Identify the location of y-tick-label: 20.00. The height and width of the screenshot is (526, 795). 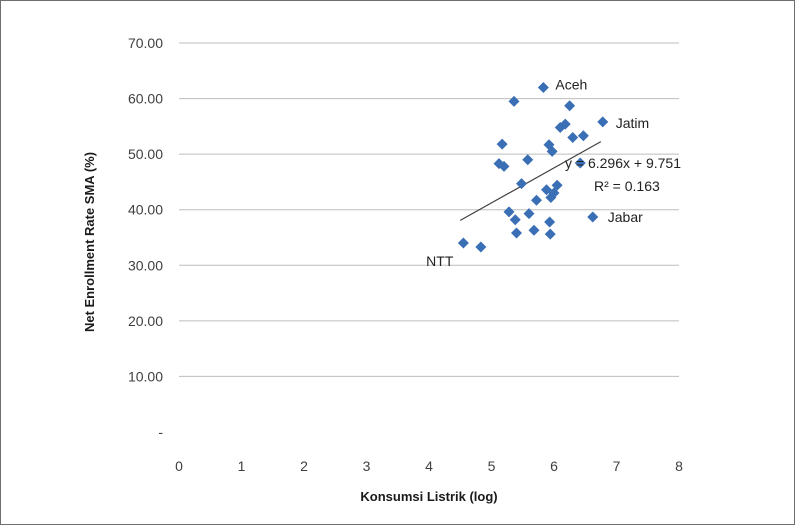
(145, 321).